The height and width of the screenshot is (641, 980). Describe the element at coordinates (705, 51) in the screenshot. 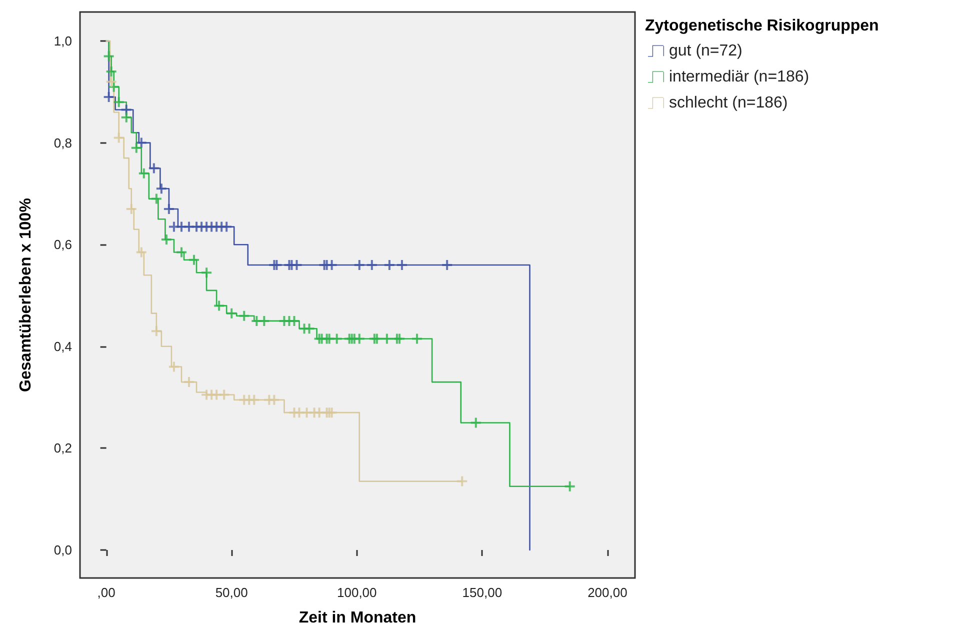

I see `legend-label: gut (n=72)` at that location.